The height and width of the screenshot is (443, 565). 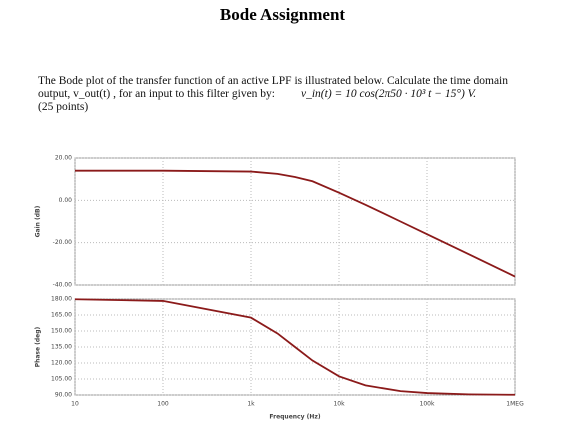 What do you see at coordinates (61, 379) in the screenshot?
I see `y-tick-label: 105.00` at bounding box center [61, 379].